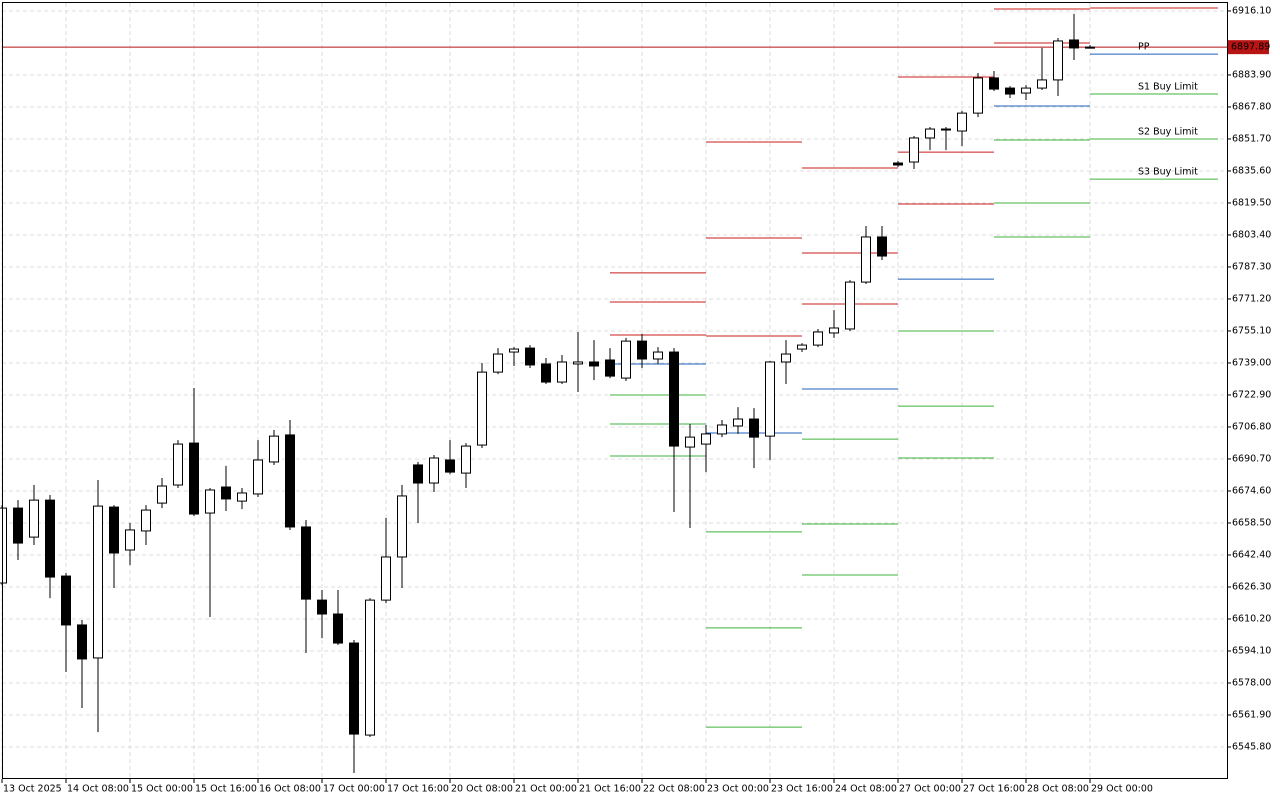  I want to click on x-tick-label: 21 Oct 00:00, so click(546, 789).